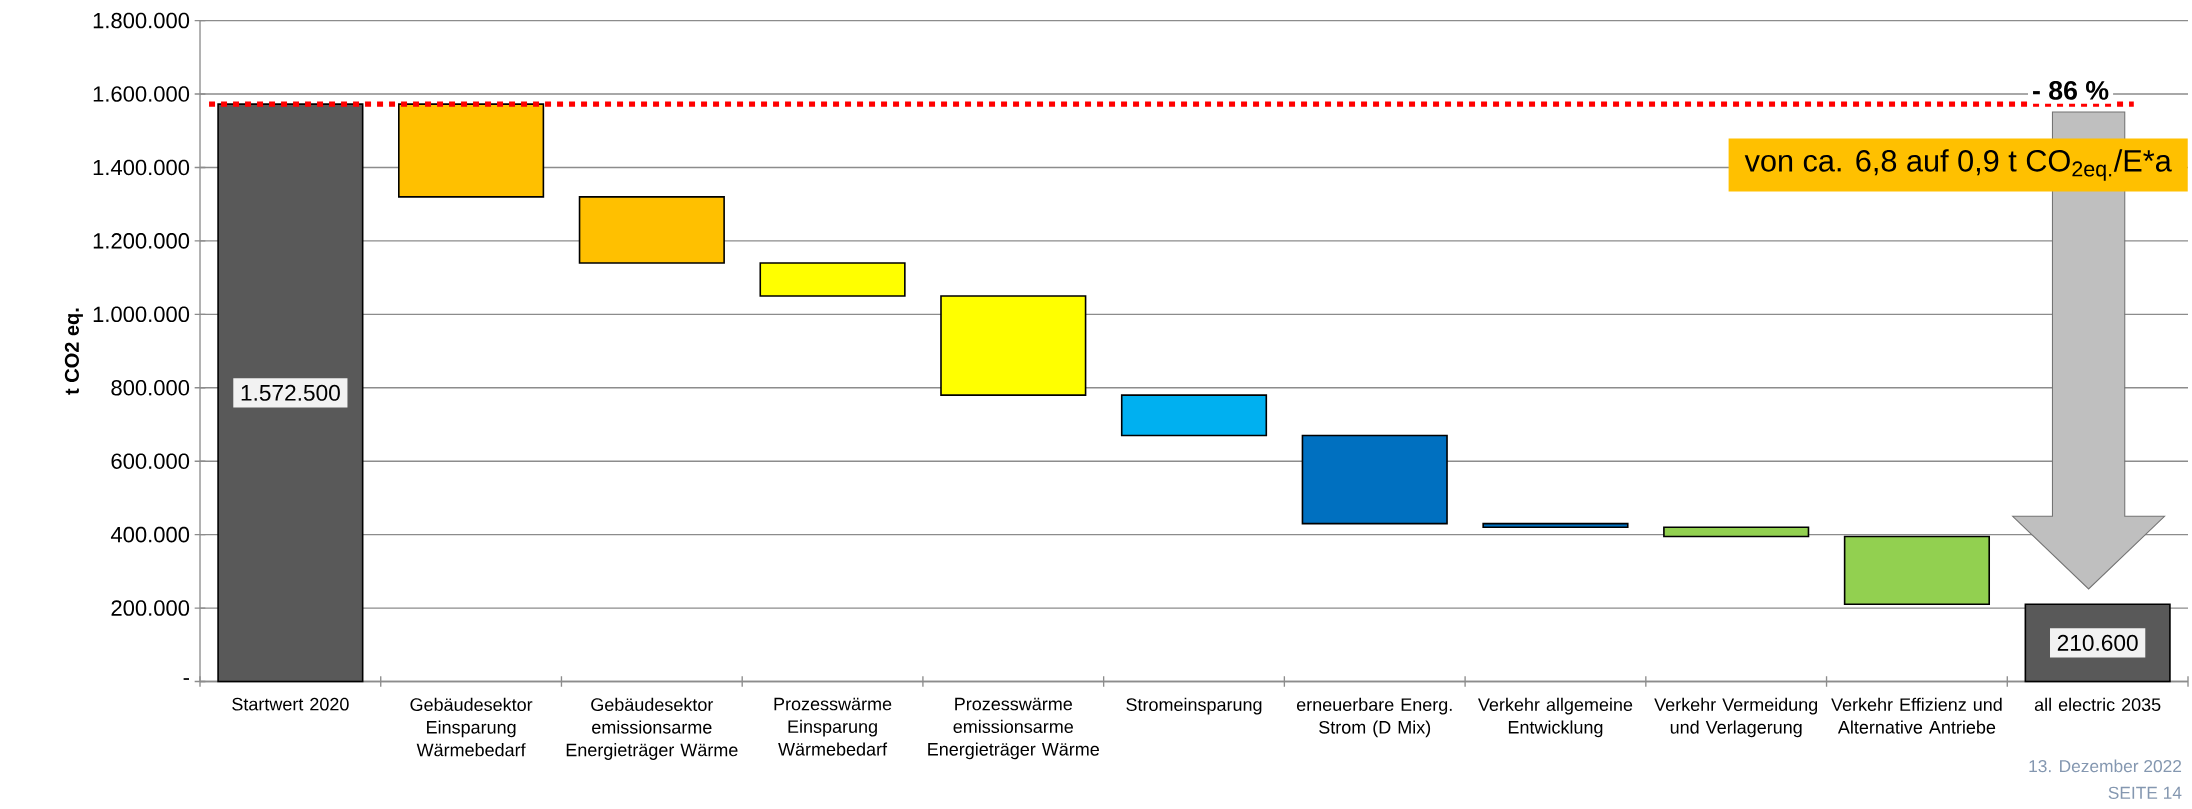 The image size is (2192, 809). What do you see at coordinates (141, 94) in the screenshot?
I see `y-tick-label: 1.600.000` at bounding box center [141, 94].